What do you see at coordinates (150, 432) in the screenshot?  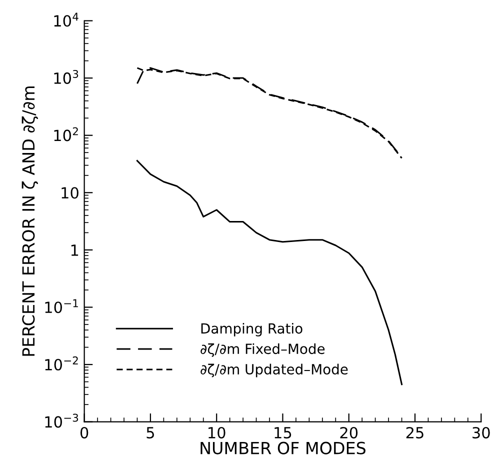 I see `x-tick-label: 5` at bounding box center [150, 432].